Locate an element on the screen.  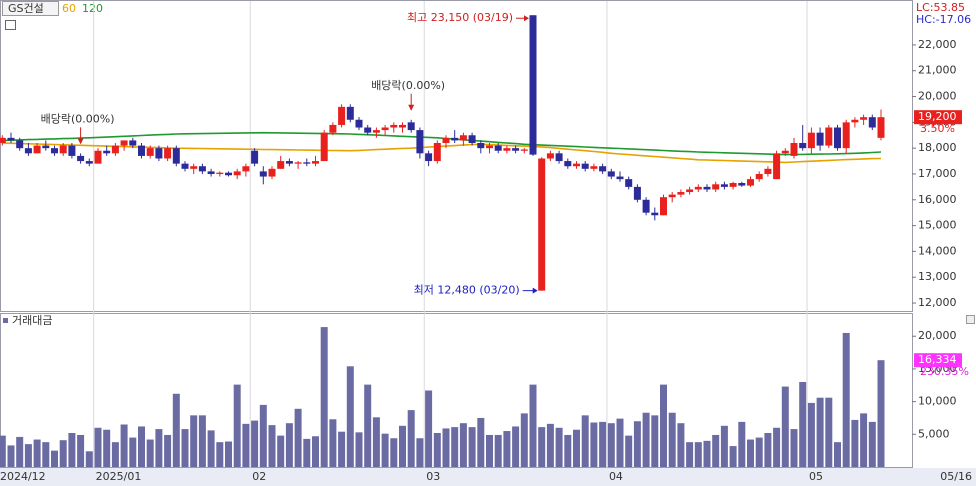
grid-icon is located at coordinates (10, 25).